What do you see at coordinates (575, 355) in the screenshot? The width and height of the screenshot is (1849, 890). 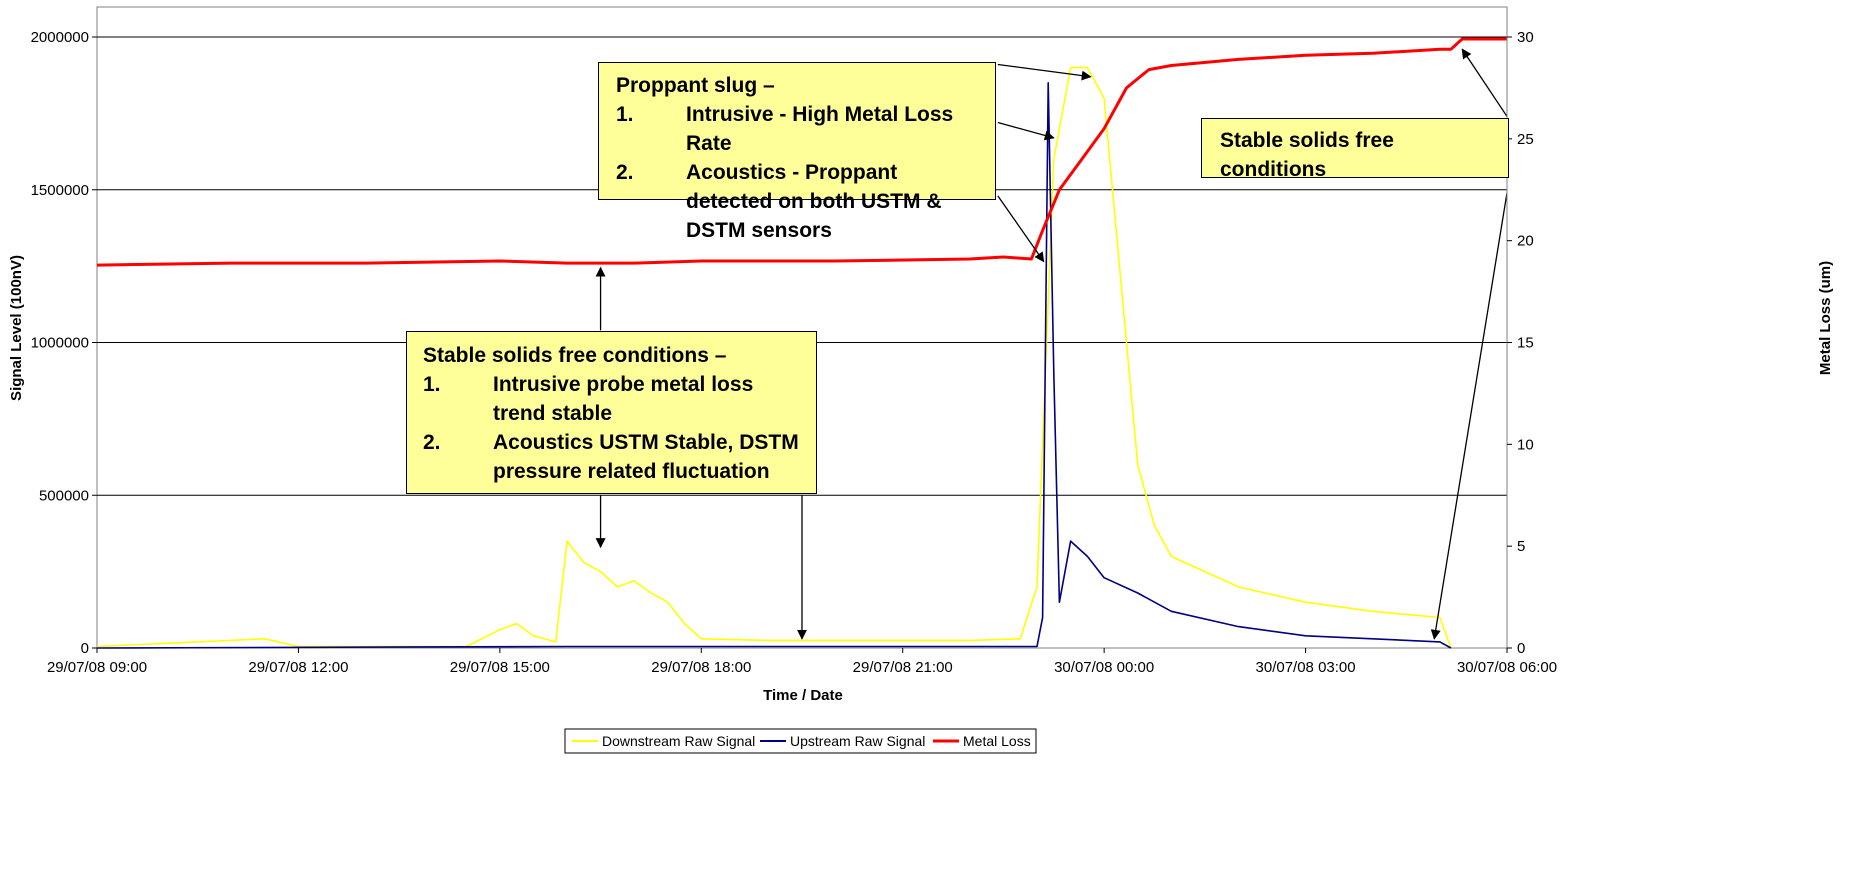 I see `annotation-stable-left-title: Stable solids free conditions –` at bounding box center [575, 355].